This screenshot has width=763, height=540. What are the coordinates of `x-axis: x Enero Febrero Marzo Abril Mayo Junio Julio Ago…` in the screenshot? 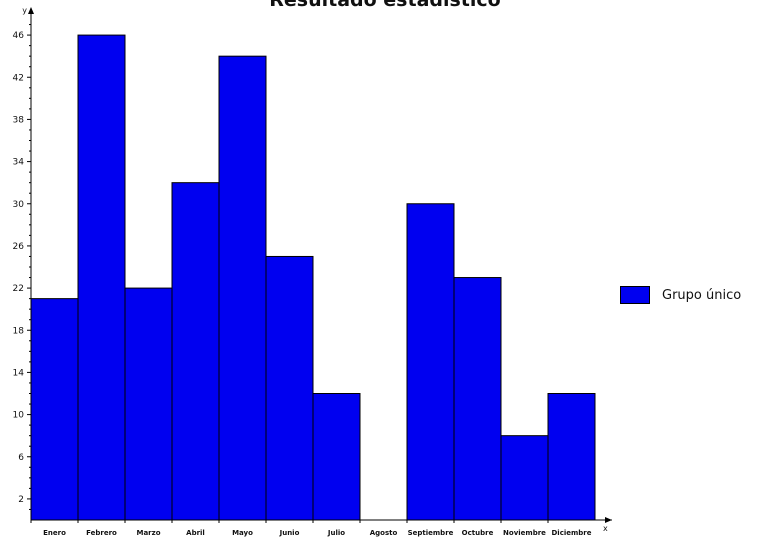 It's located at (321, 527).